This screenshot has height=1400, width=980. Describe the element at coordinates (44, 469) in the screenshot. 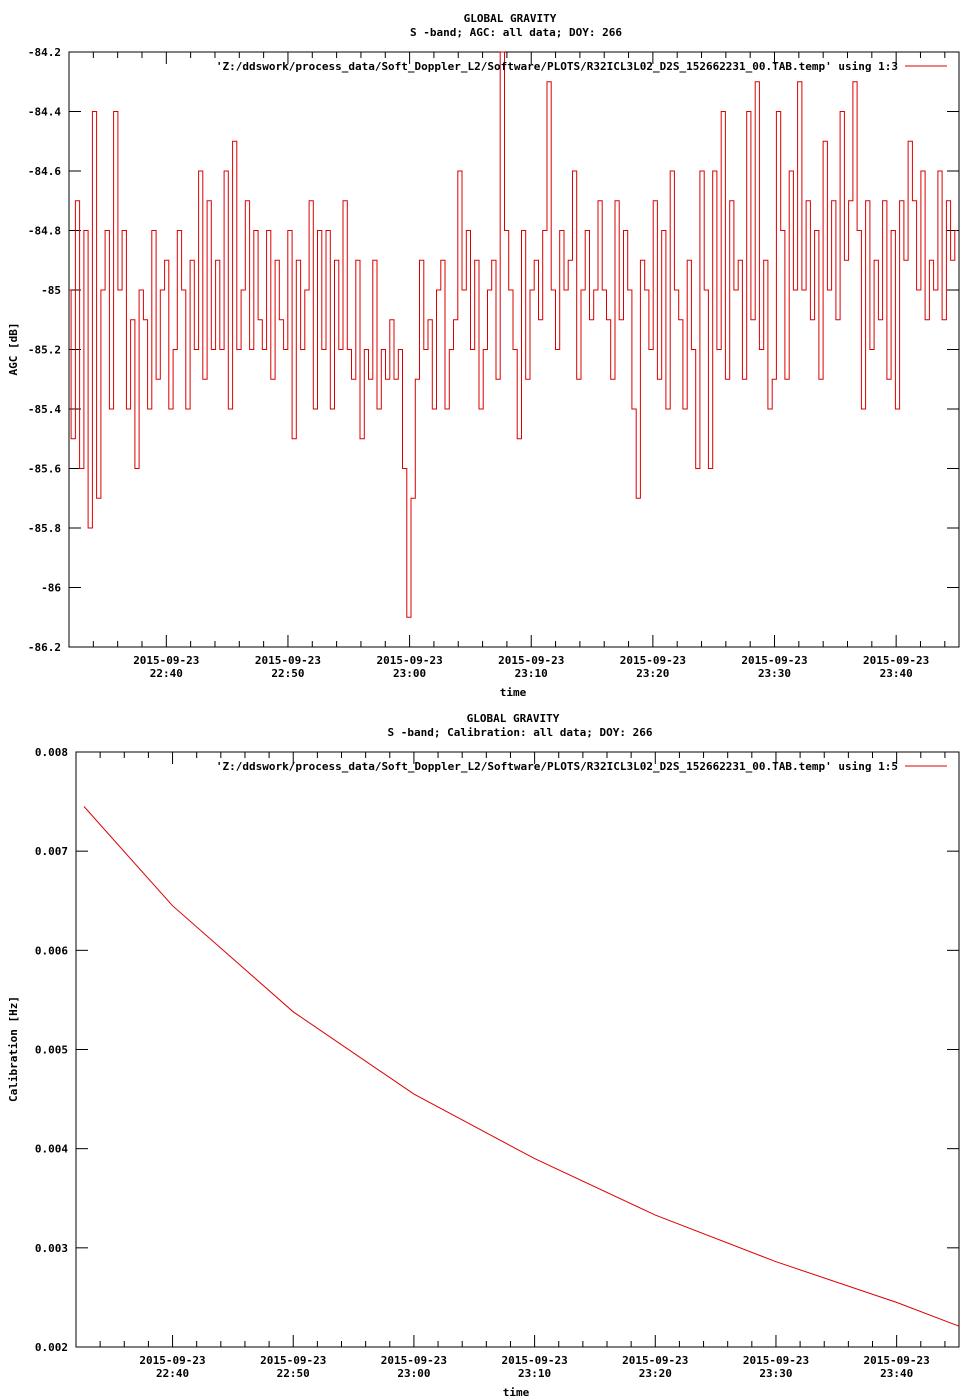

I see `agc-chart-y-tick-label: -85.6` at that location.